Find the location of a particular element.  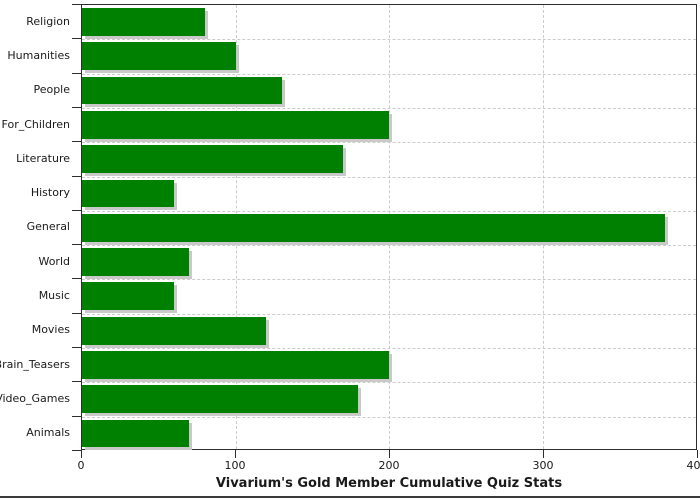

x-axis-tick-label: 300 is located at coordinates (543, 465).